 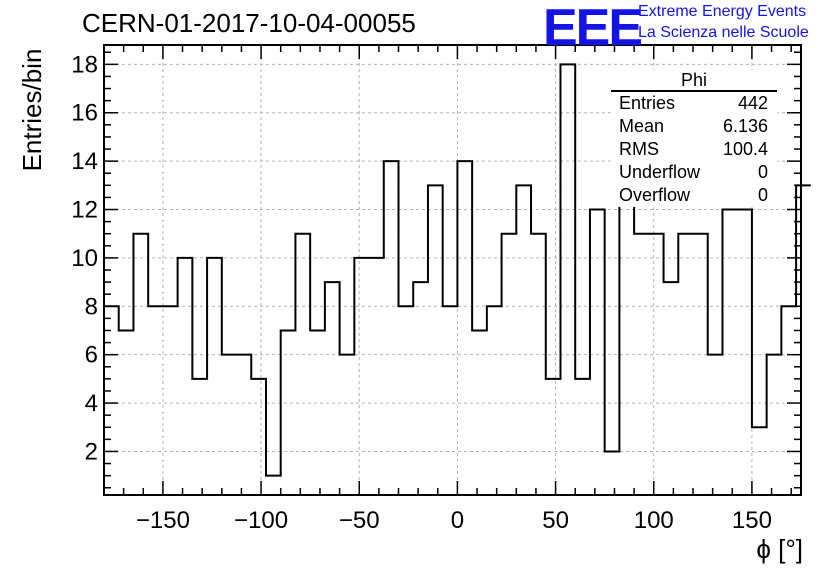 I want to click on stats-label: Overflow, so click(x=655, y=195).